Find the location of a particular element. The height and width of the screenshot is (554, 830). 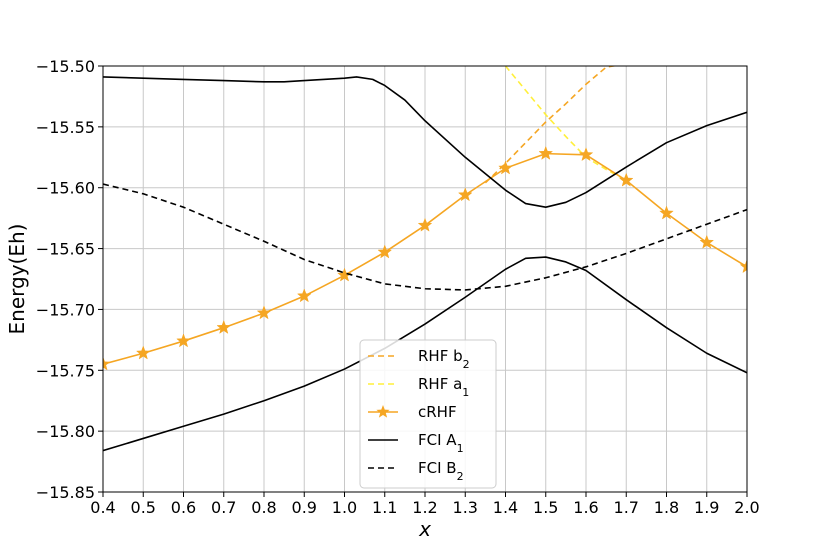

x-tick-label: 1.7 is located at coordinates (626, 507).